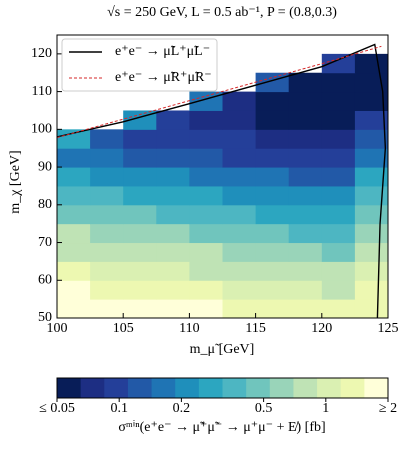  I want to click on colorbar-label: σᵐⁱⁿ(e⁺e⁻ → μ̃⁺μ̃⁻ → μ⁺μ⁻ + E̸) [fb], so click(221, 427).